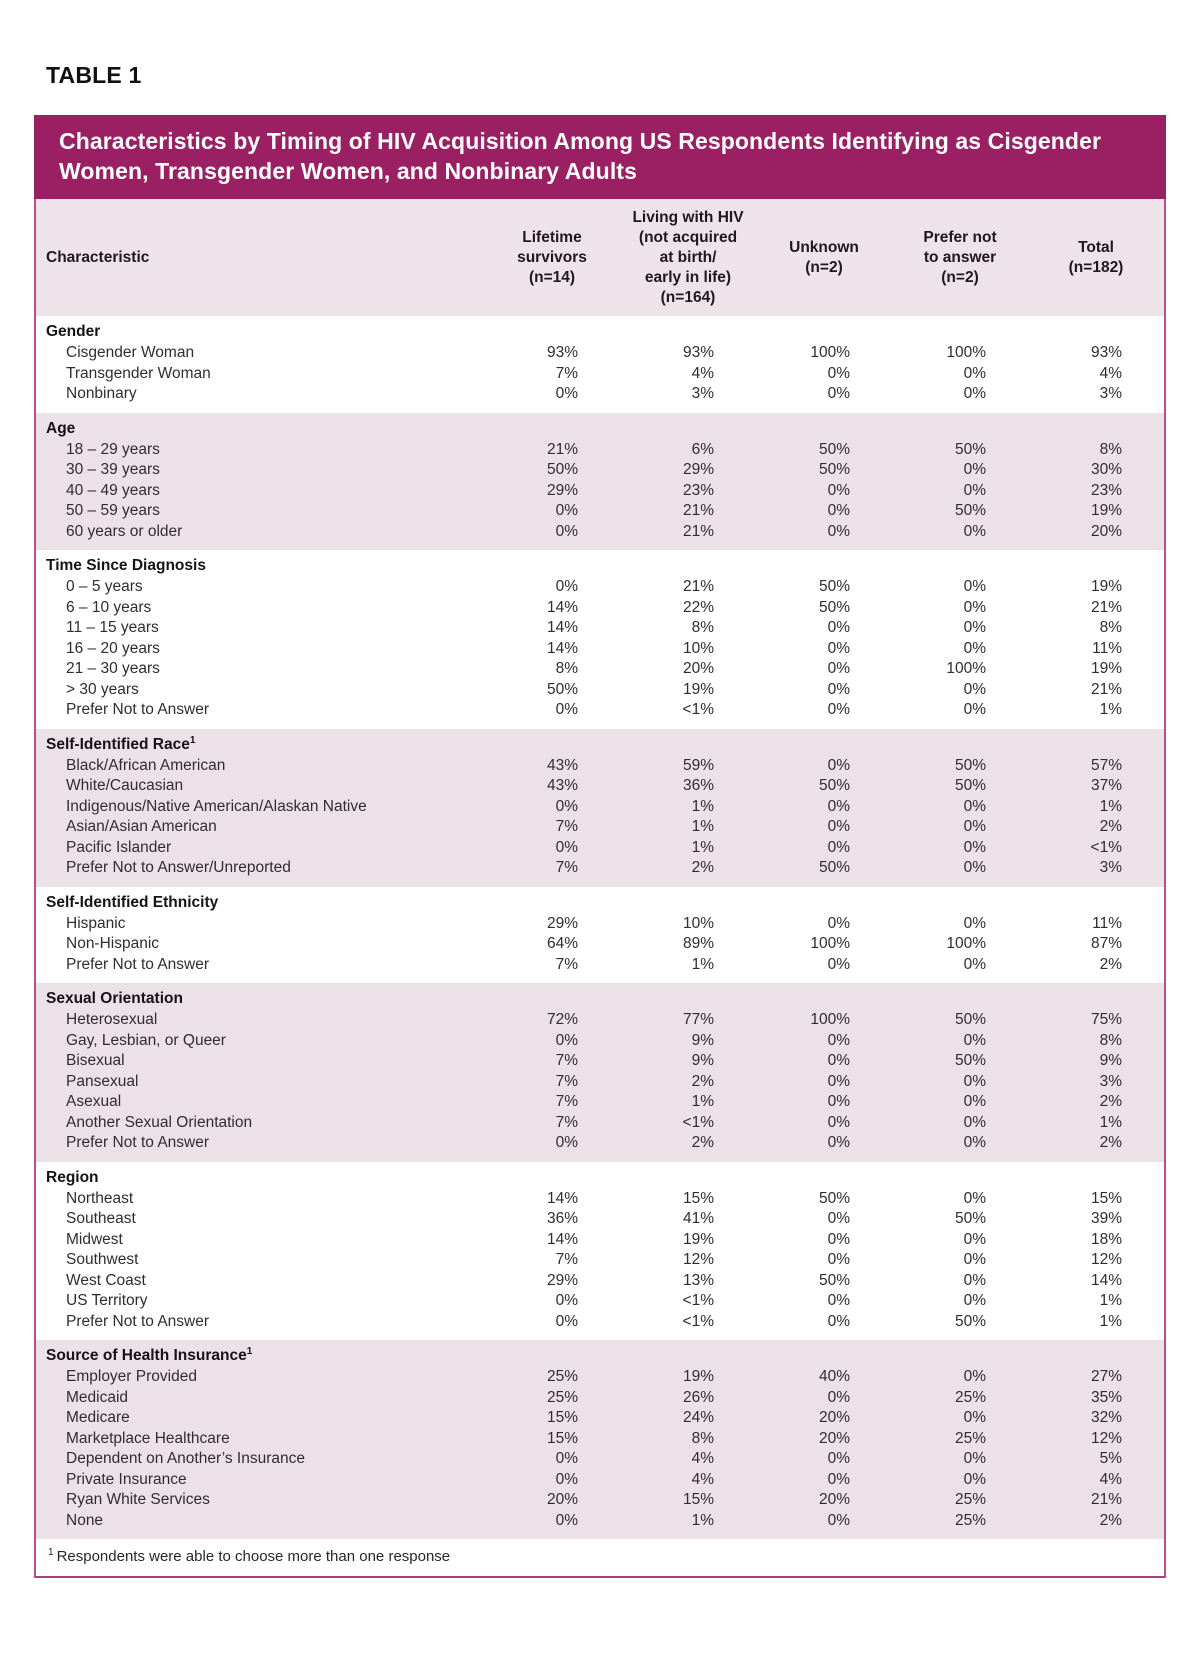 This screenshot has height=1666, width=1200. I want to click on row-value: 72%, so click(562, 1019).